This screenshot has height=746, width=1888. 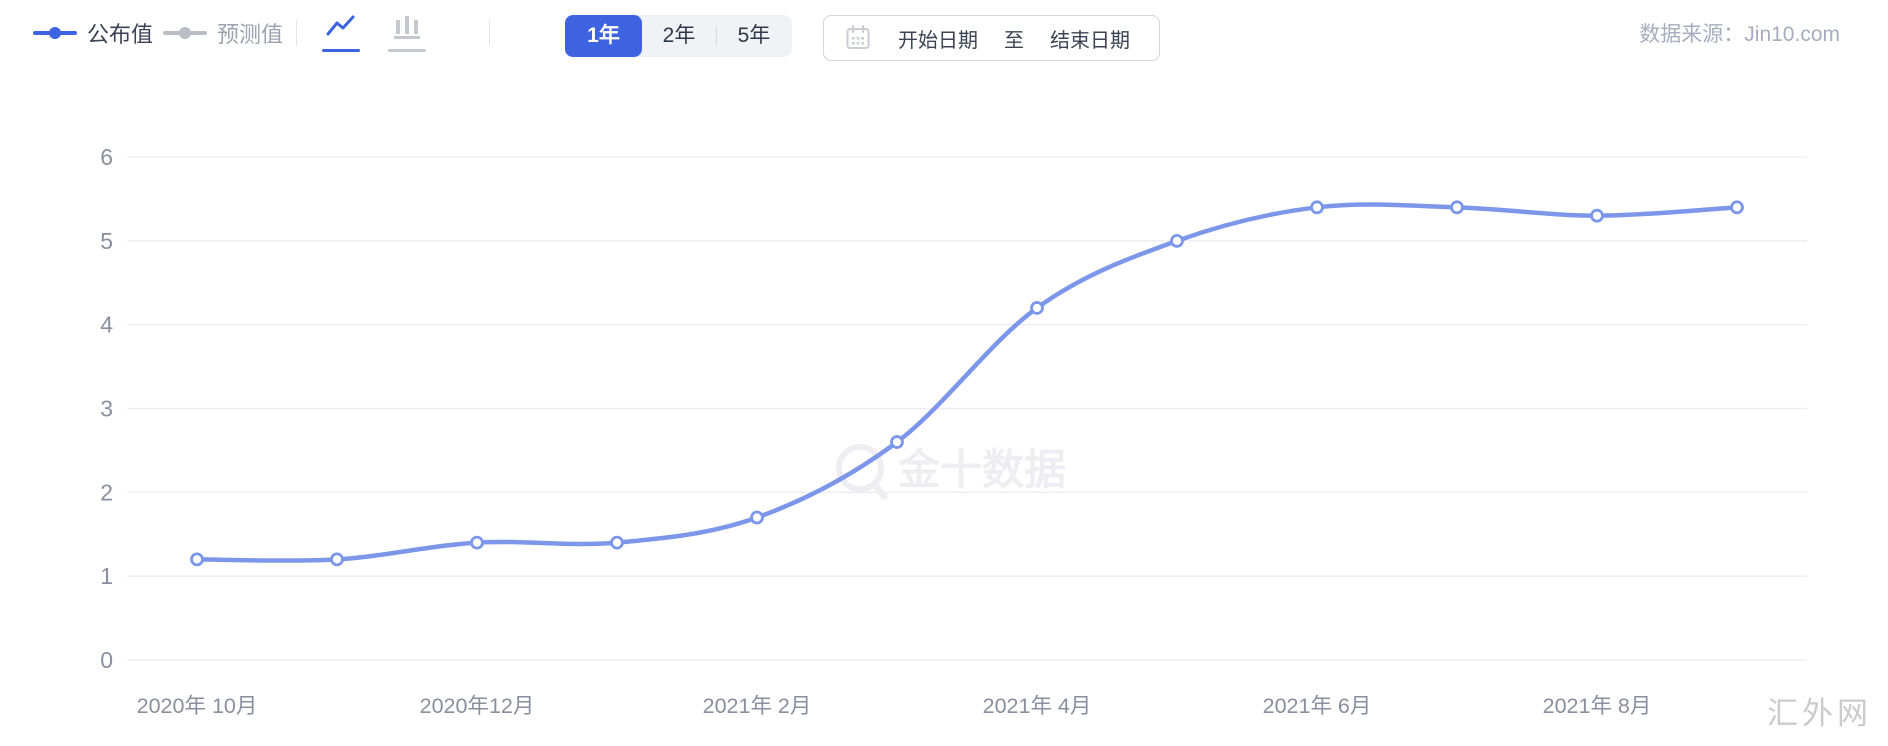 I want to click on date-range-separator: 至, so click(x=1014, y=40).